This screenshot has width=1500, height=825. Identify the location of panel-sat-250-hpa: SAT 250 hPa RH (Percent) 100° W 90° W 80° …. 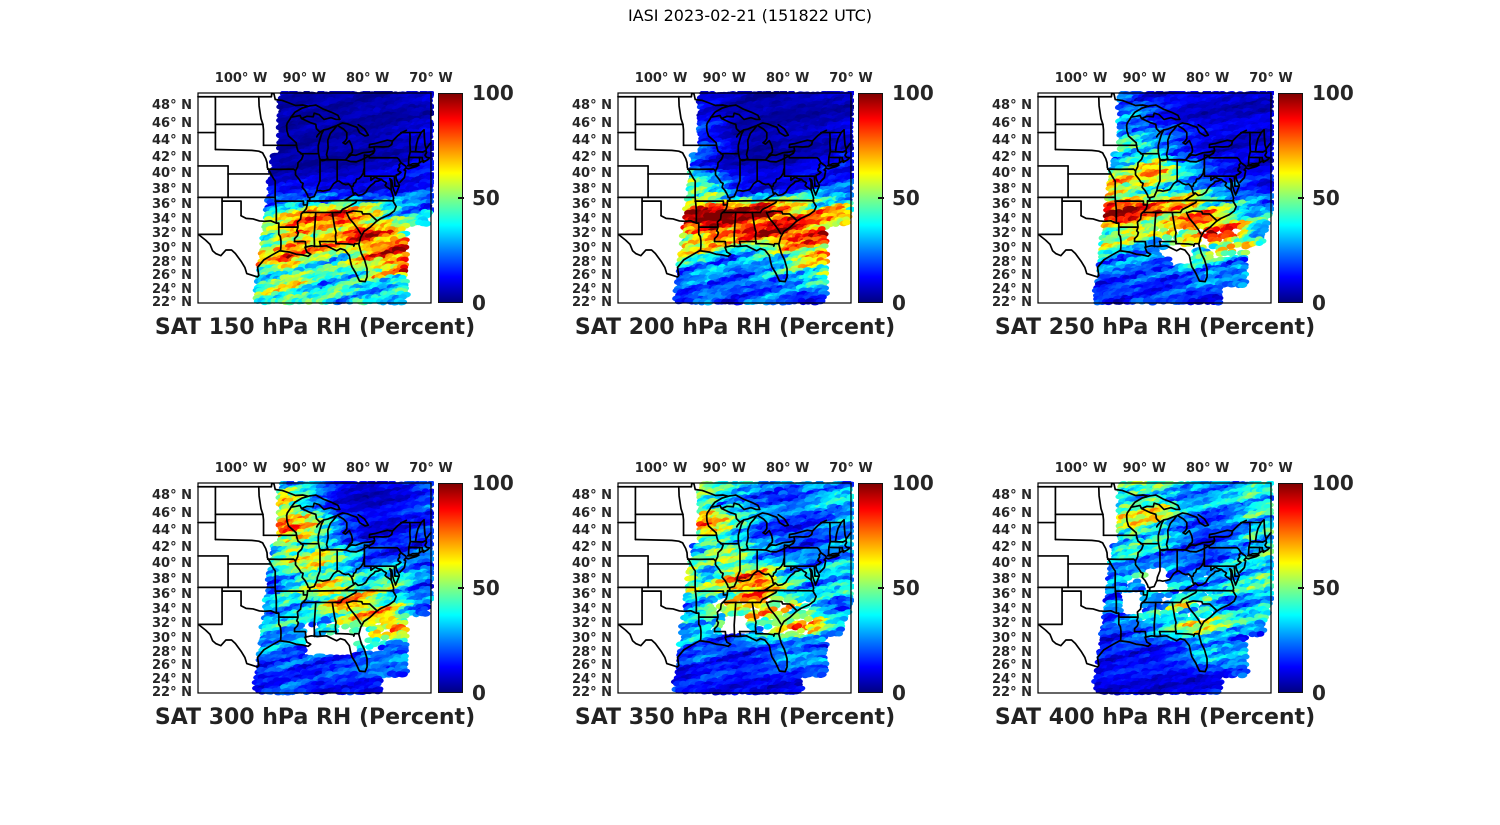
(1155, 240).